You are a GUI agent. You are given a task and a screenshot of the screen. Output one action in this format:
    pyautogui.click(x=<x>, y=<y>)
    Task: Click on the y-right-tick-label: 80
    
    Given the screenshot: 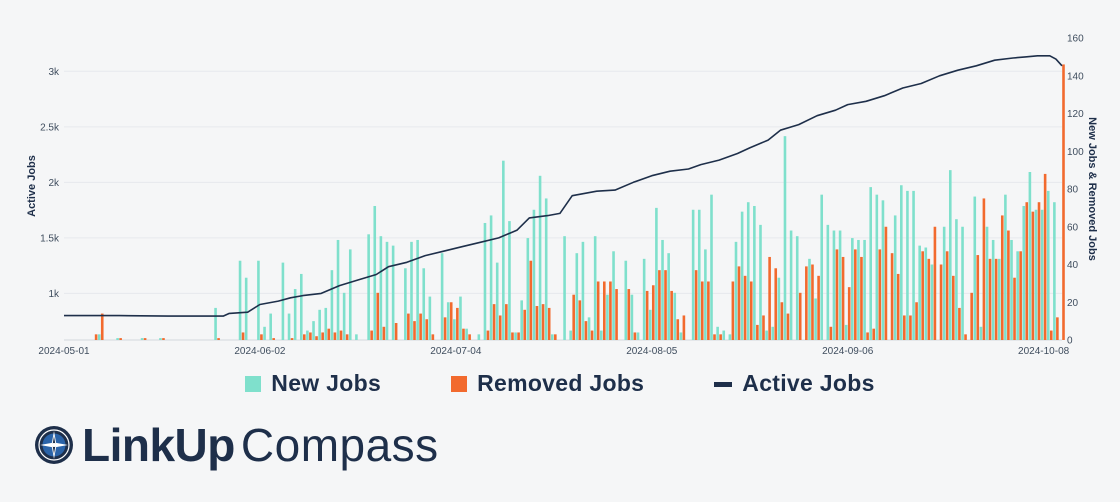 What is the action you would take?
    pyautogui.click(x=1073, y=190)
    